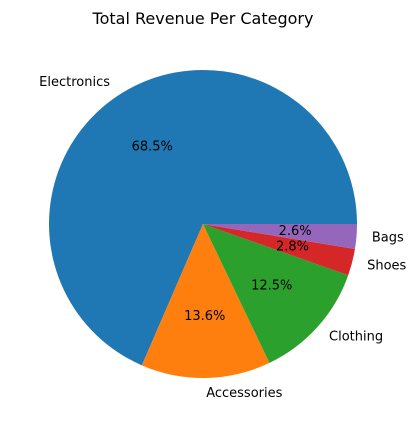  I want to click on percent-label-shoes: 2.8%, so click(292, 246).